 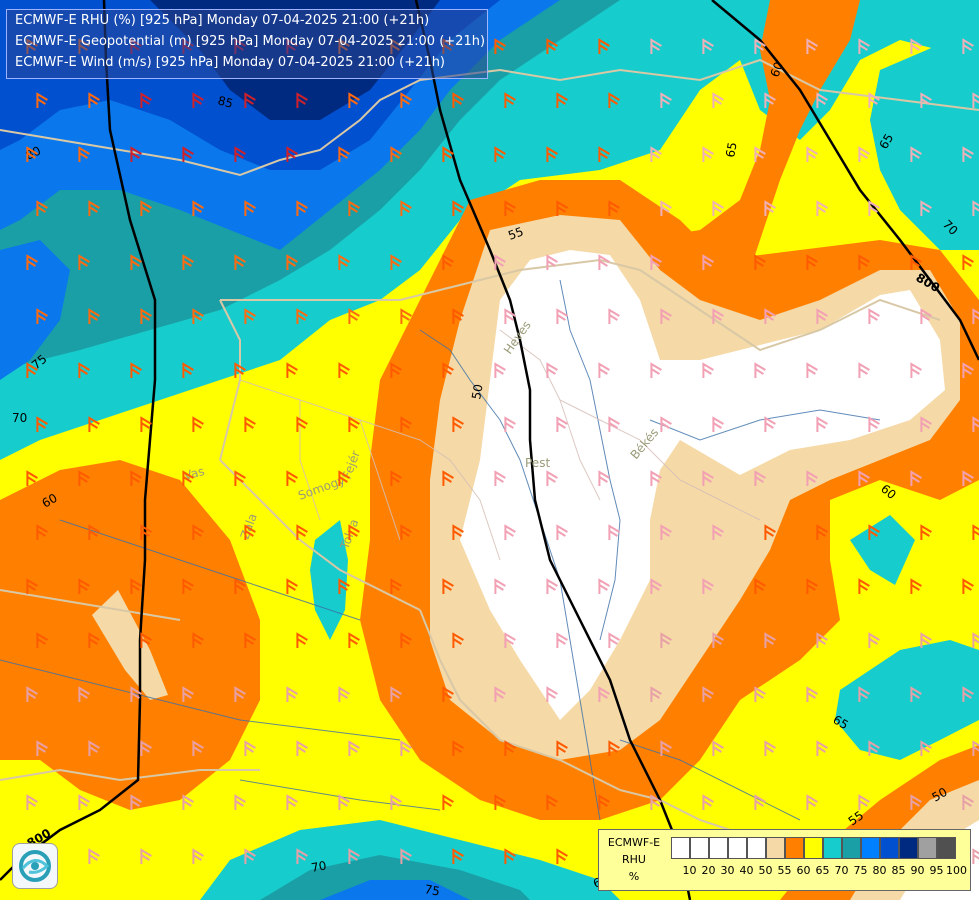 I want to click on contour-label: 75, so click(x=431, y=890).